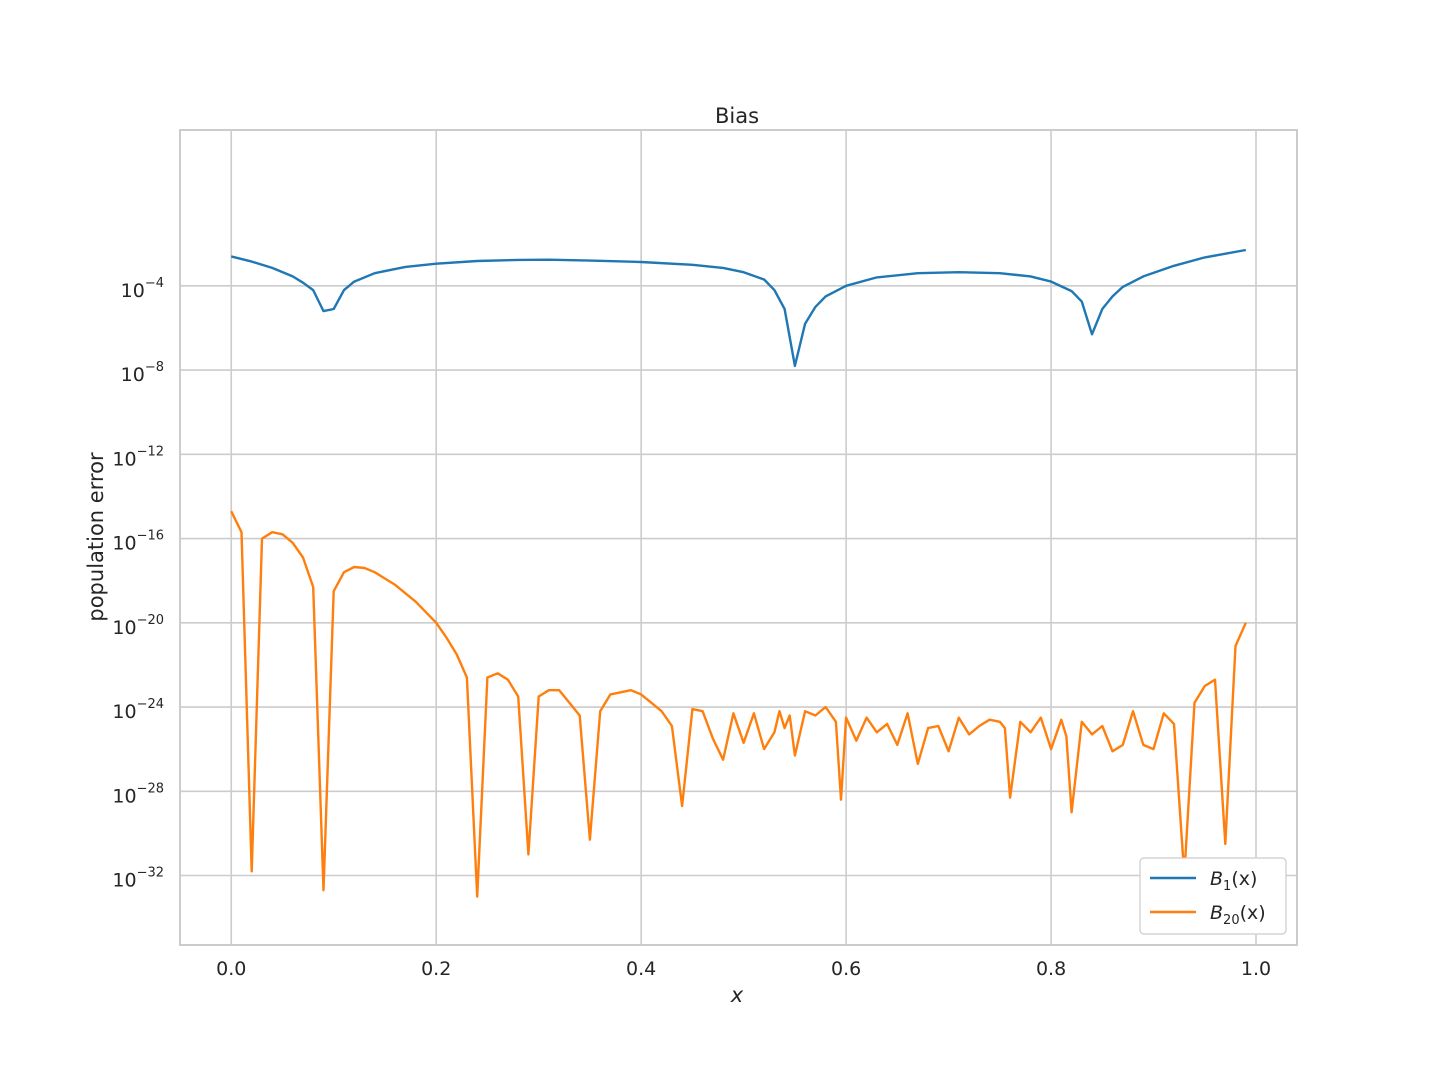  What do you see at coordinates (138, 457) in the screenshot?
I see `y-tick-label: 10⁻¹²` at bounding box center [138, 457].